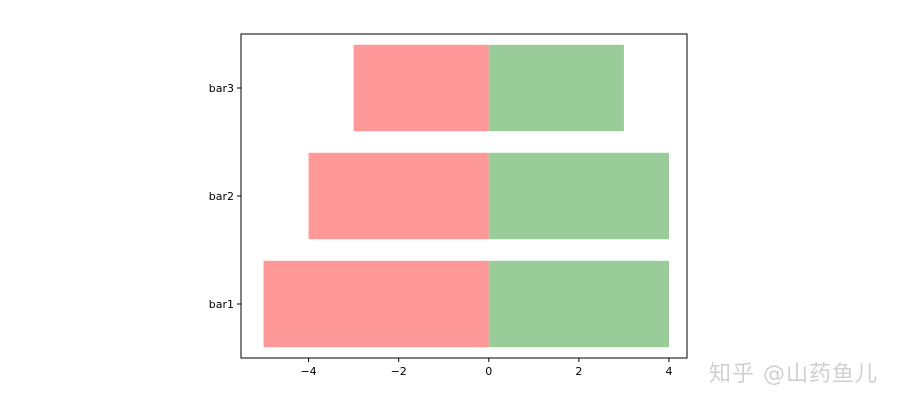 This screenshot has height=408, width=900. What do you see at coordinates (578, 304) in the screenshot?
I see `bar-bar1-positive` at bounding box center [578, 304].